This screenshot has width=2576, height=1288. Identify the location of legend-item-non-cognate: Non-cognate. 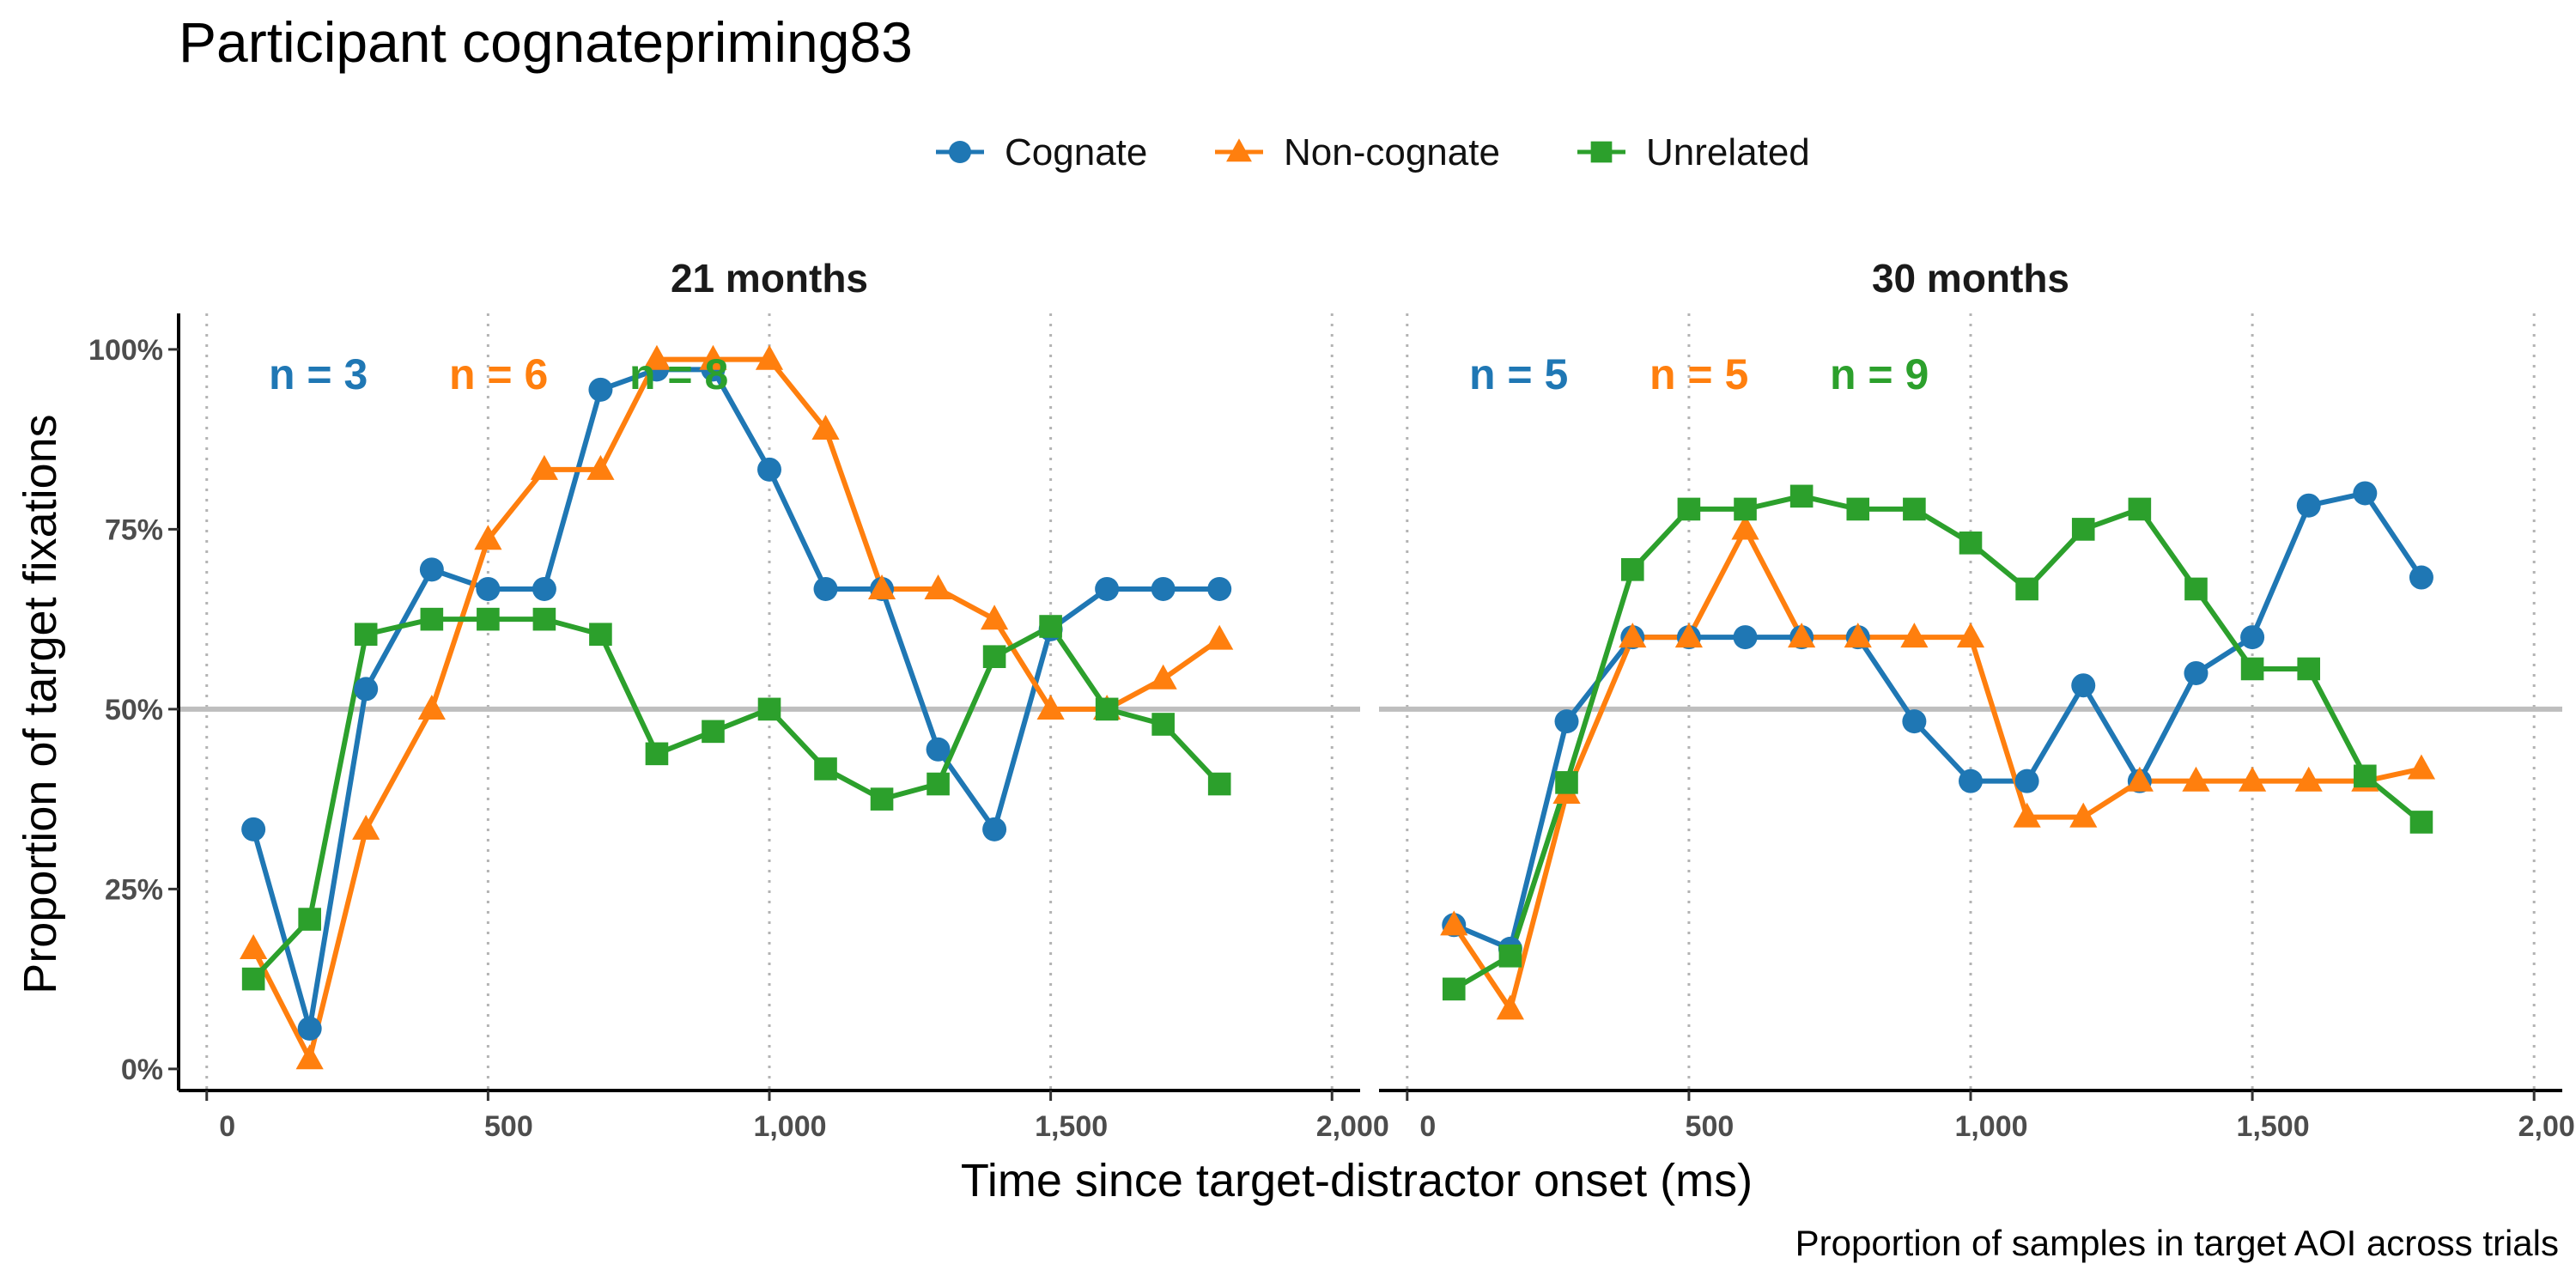
(1357, 152).